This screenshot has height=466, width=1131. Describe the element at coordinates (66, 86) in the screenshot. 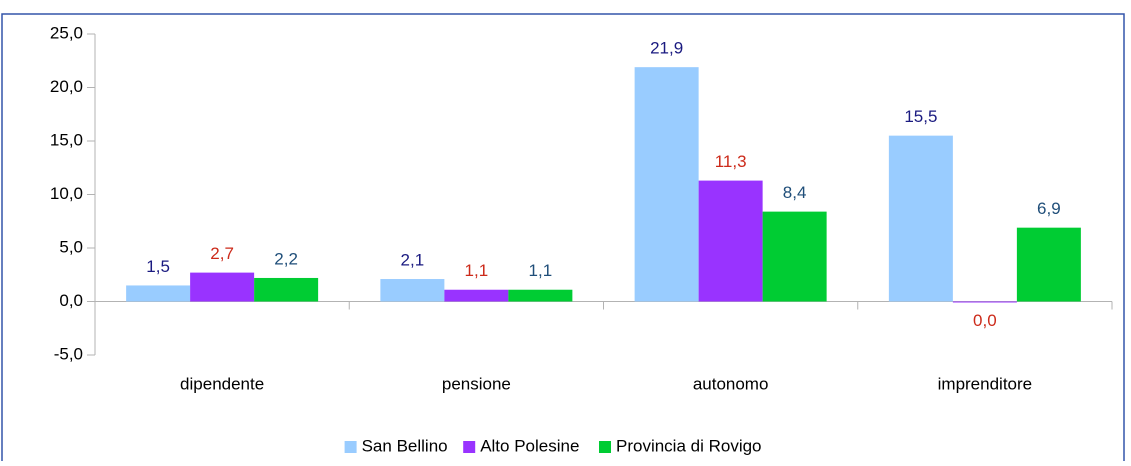

I see `y-tick-label: 20,0` at that location.